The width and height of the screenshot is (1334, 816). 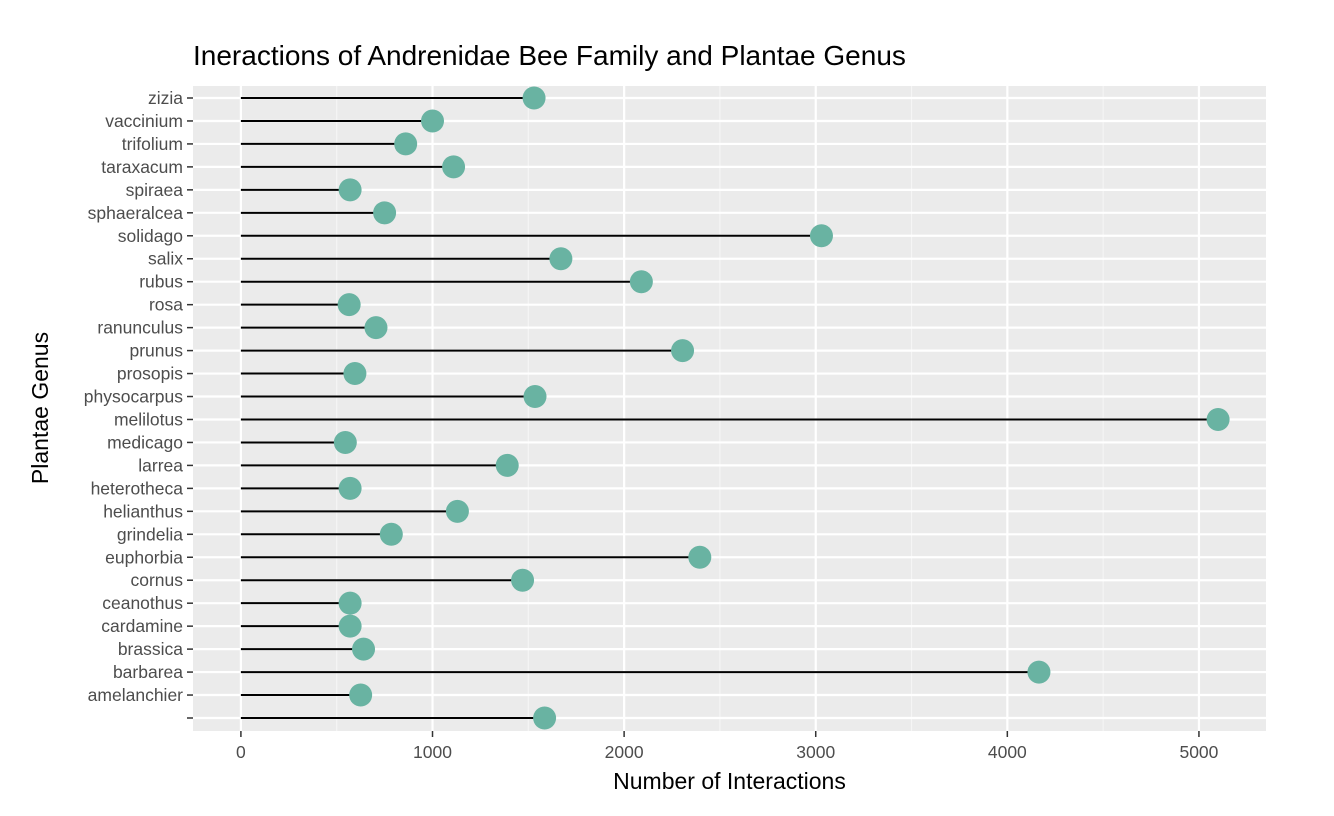 What do you see at coordinates (140, 328) in the screenshot?
I see `y-tick-label: ranunculus` at bounding box center [140, 328].